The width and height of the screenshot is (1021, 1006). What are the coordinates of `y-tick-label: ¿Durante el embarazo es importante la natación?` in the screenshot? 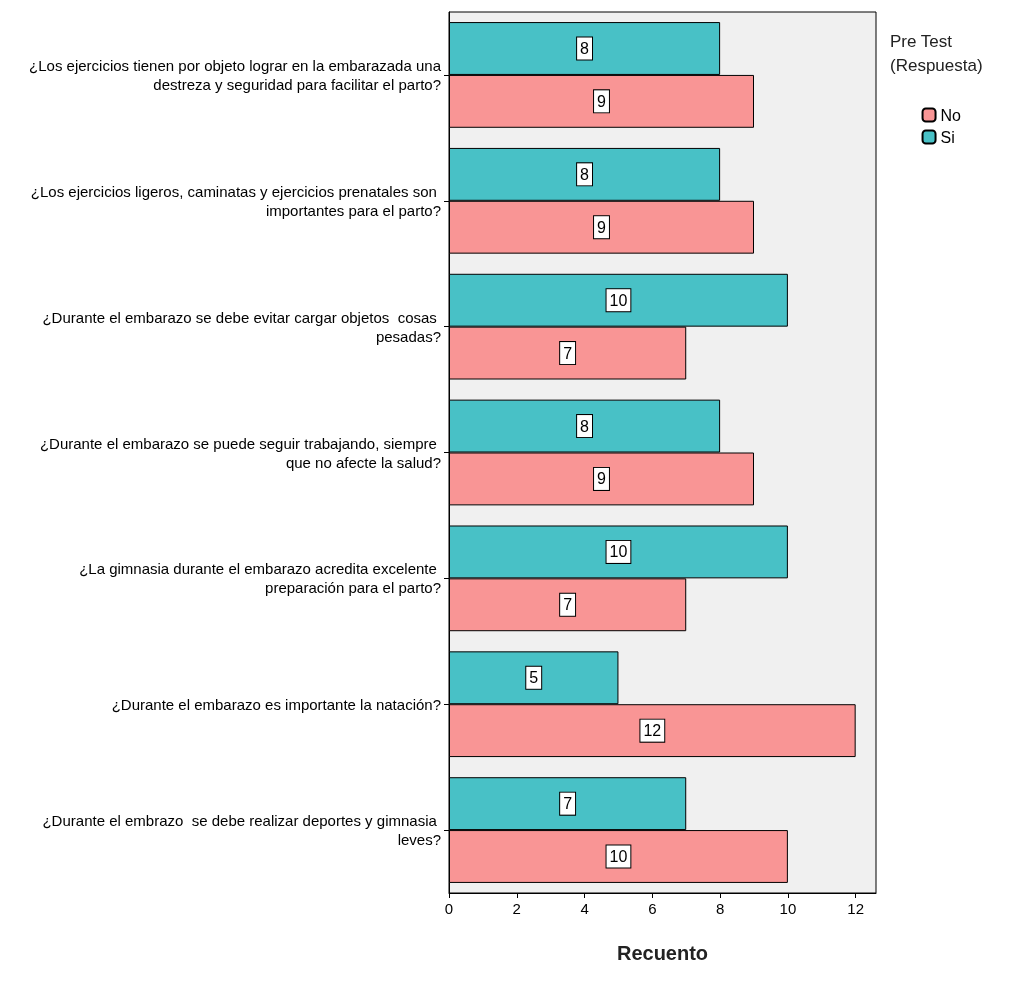 It's located at (276, 704).